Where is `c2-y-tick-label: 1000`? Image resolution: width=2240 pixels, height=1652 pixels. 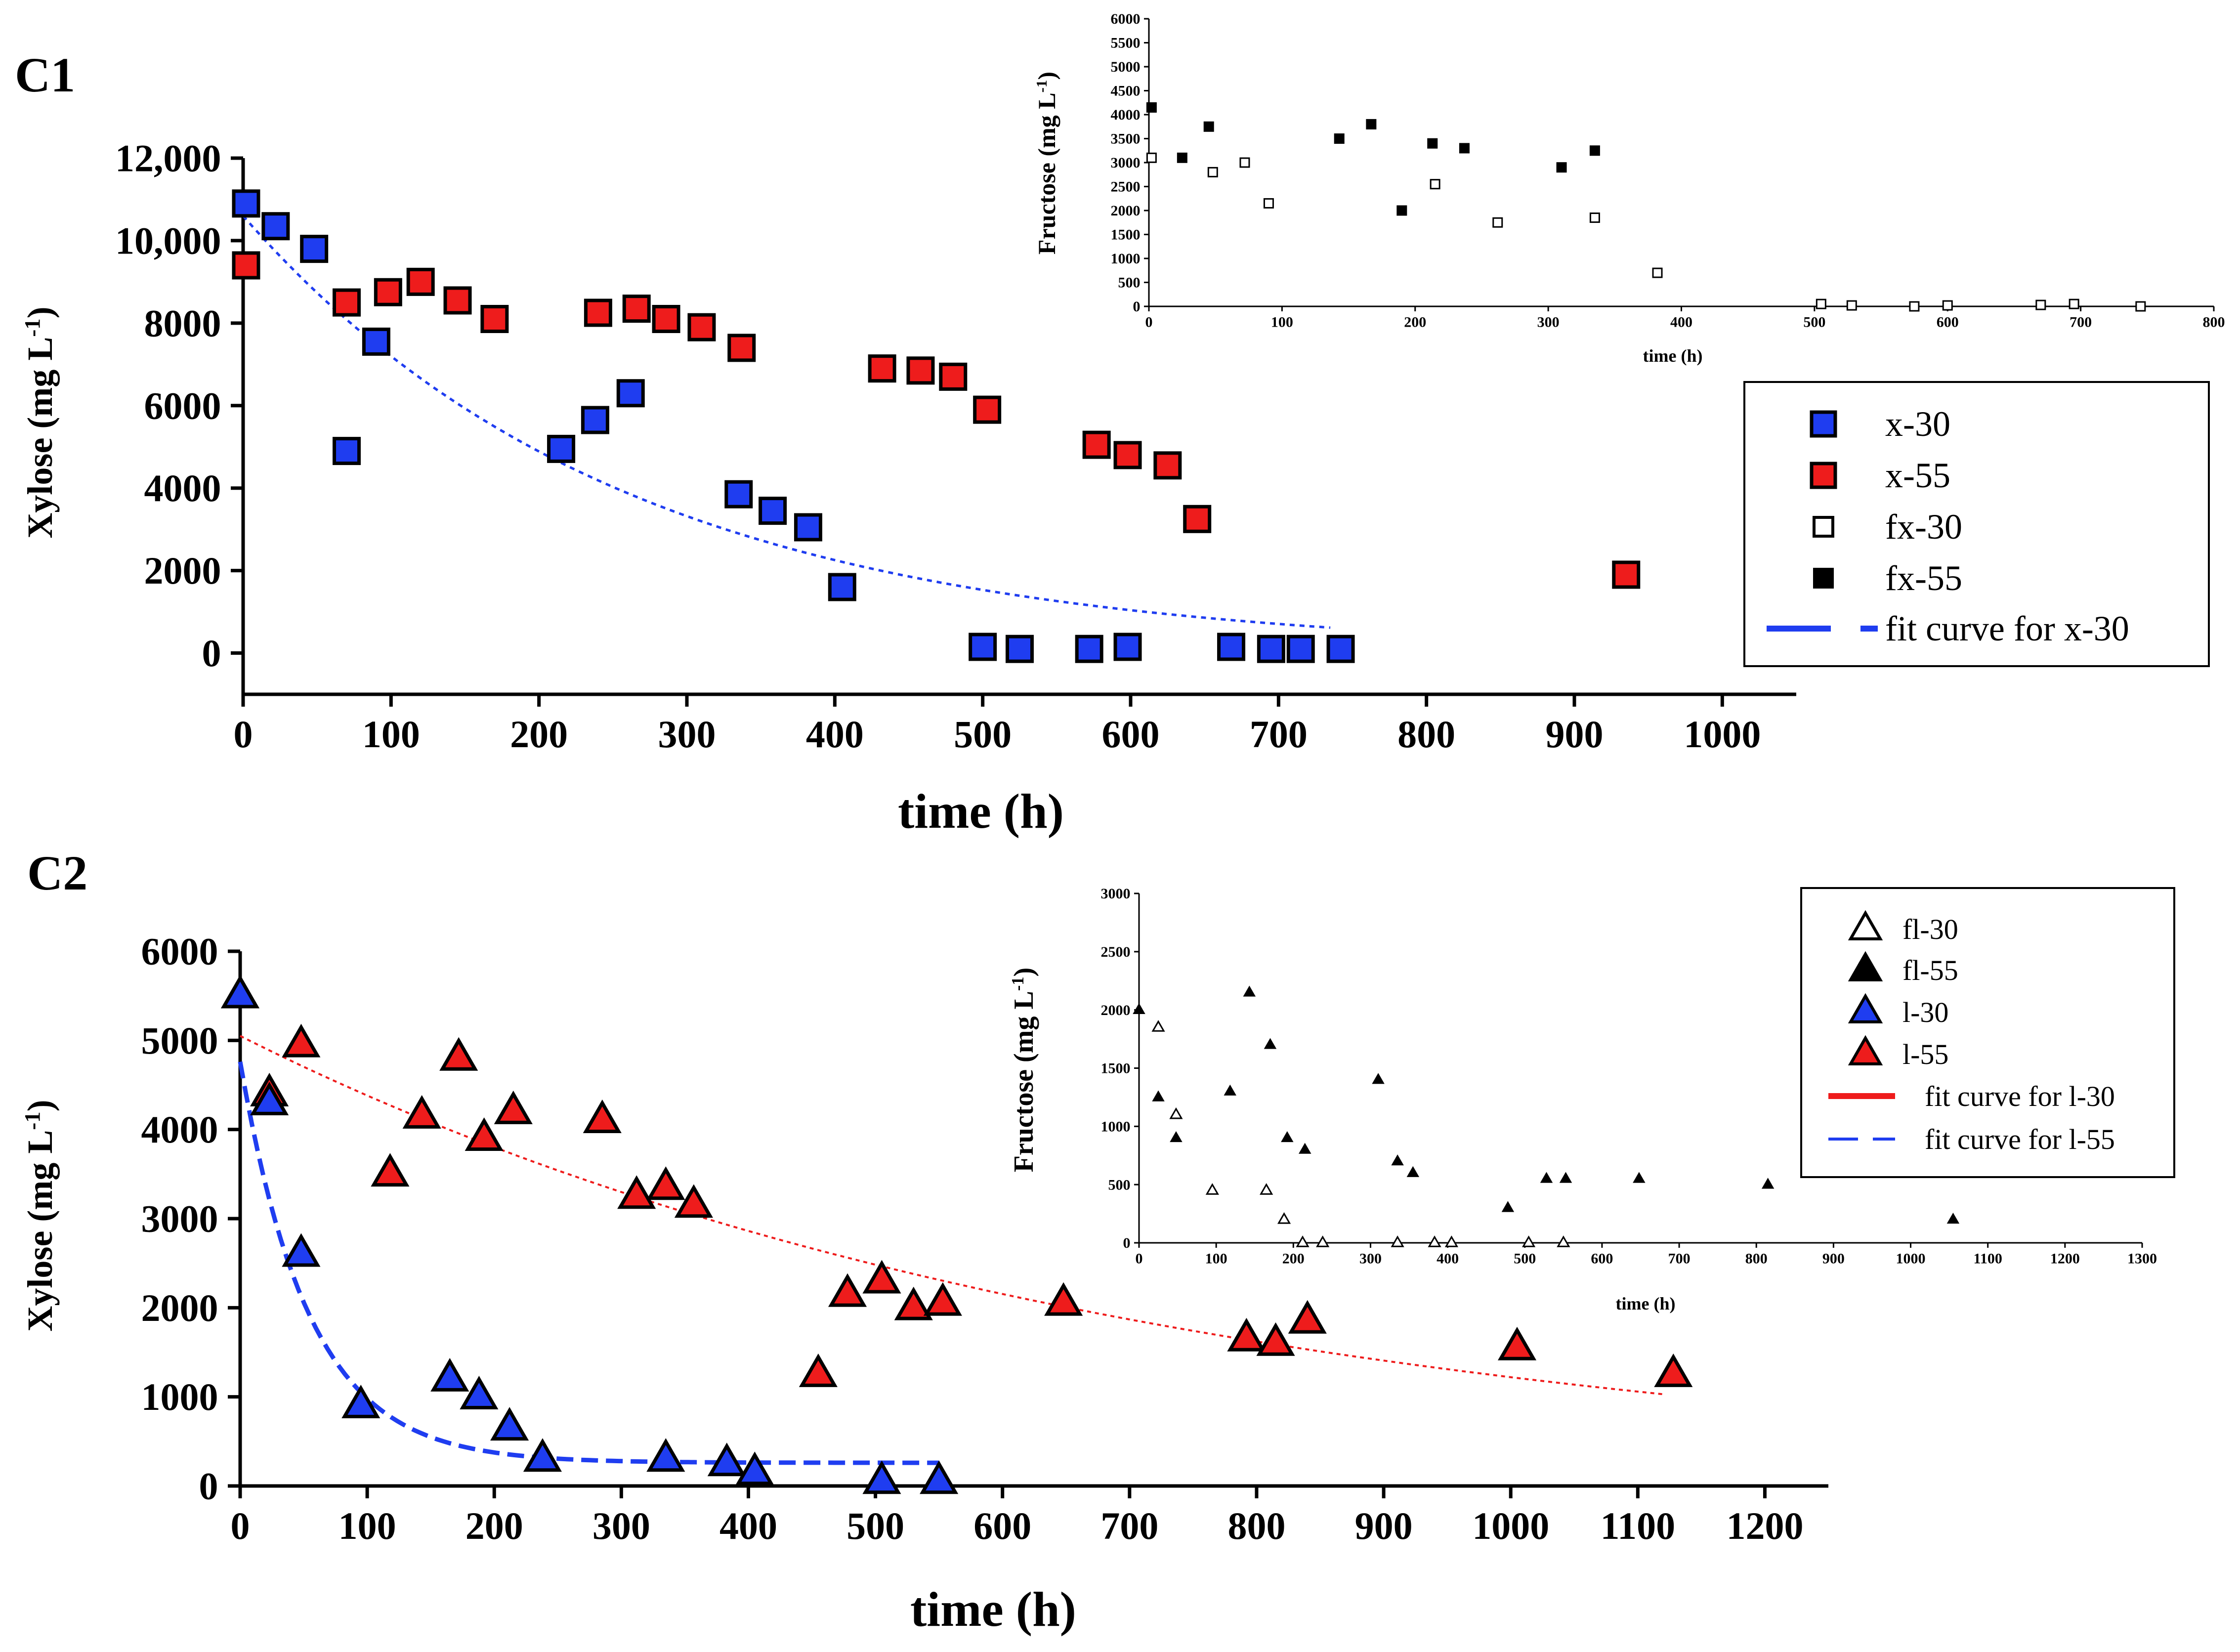
c2-y-tick-label: 1000 is located at coordinates (179, 1396).